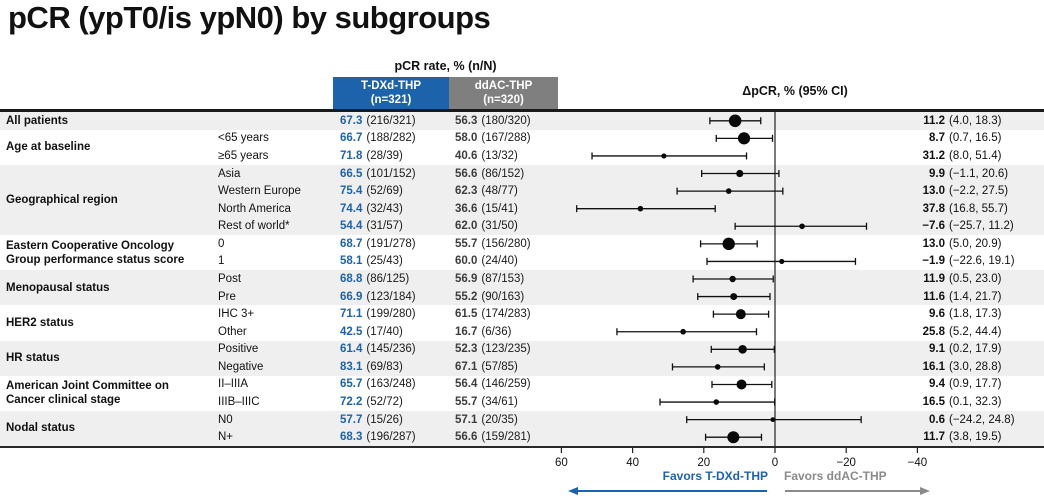 The height and width of the screenshot is (498, 1044). I want to click on ddac-thp-name: ddAC-THP, so click(503, 85).